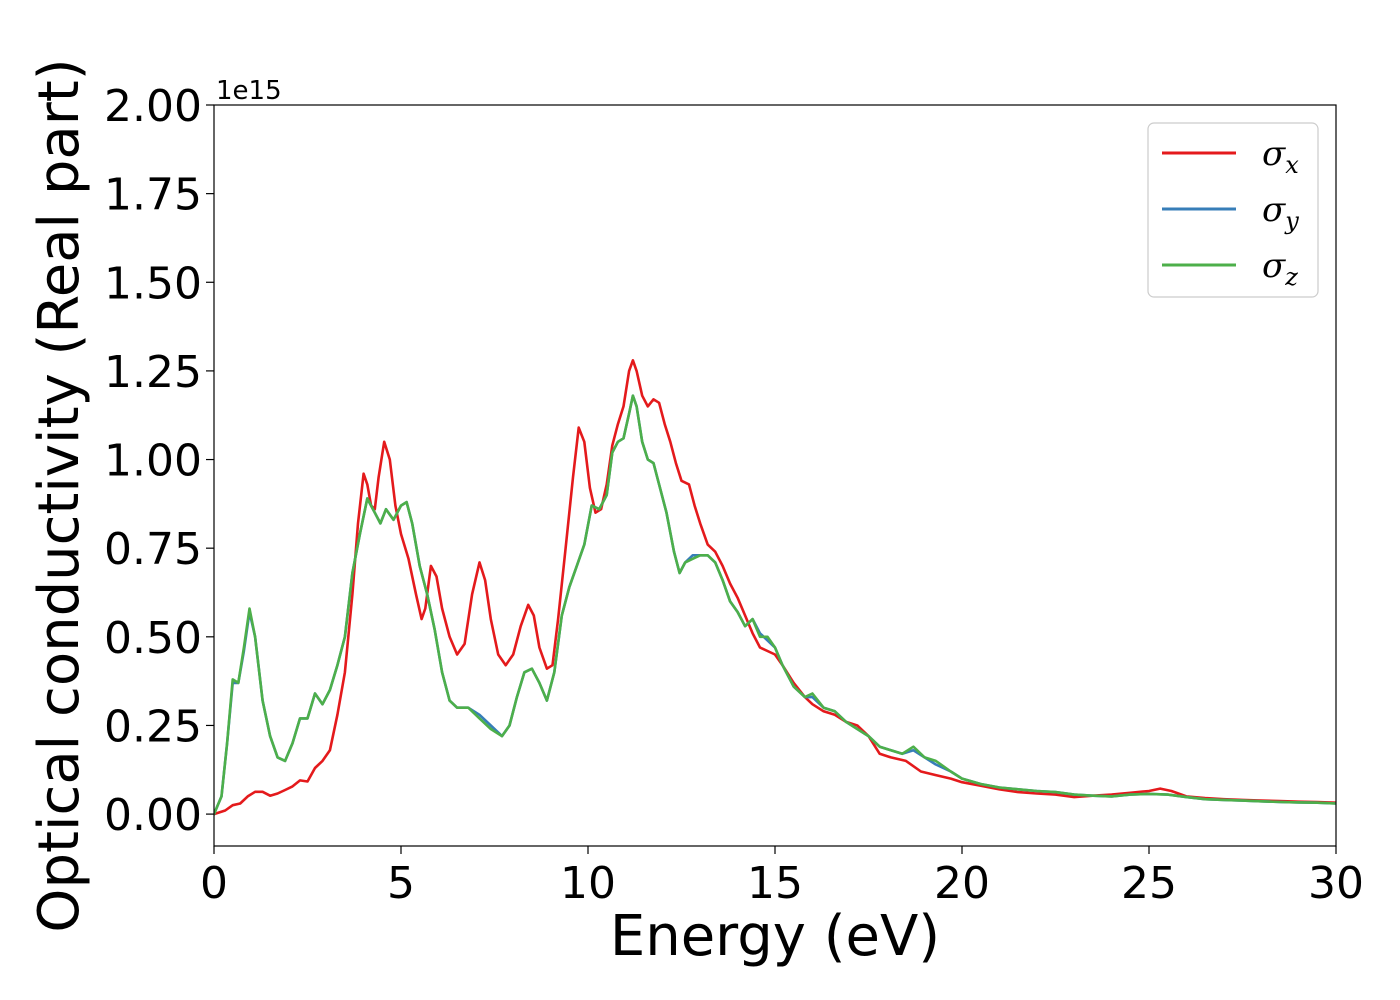  I want to click on x-tick-label: 10, so click(588, 883).